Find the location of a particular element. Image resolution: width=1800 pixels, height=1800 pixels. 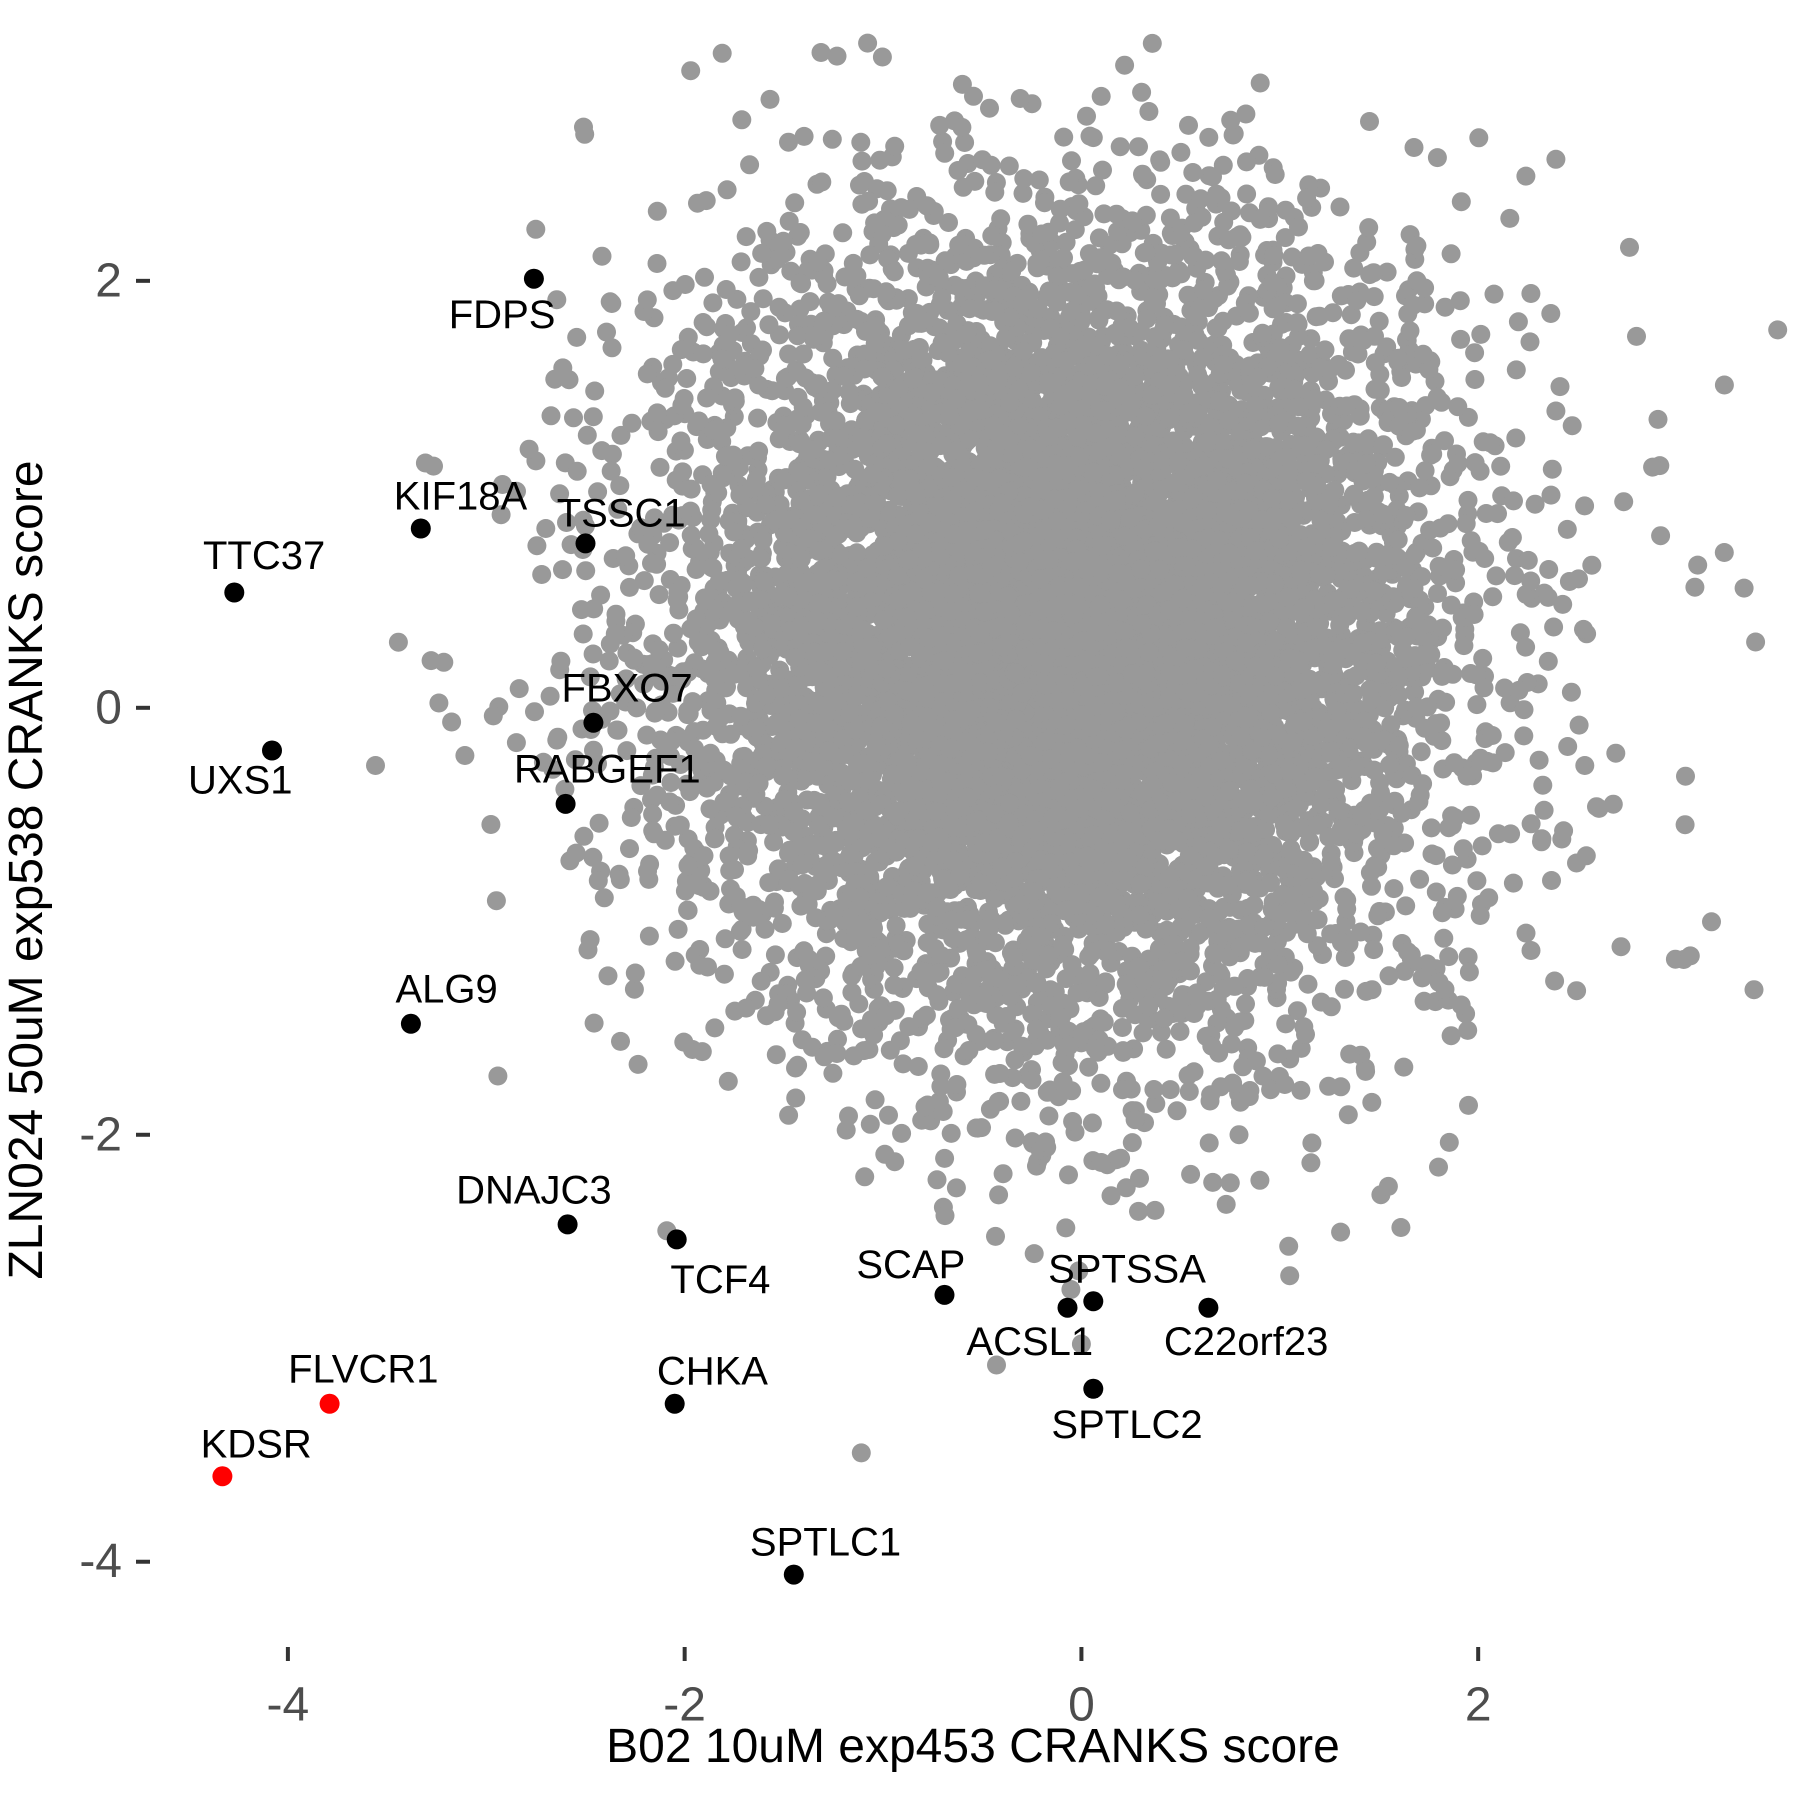

gene-label-SCAP: SCAP is located at coordinates (910, 1265).